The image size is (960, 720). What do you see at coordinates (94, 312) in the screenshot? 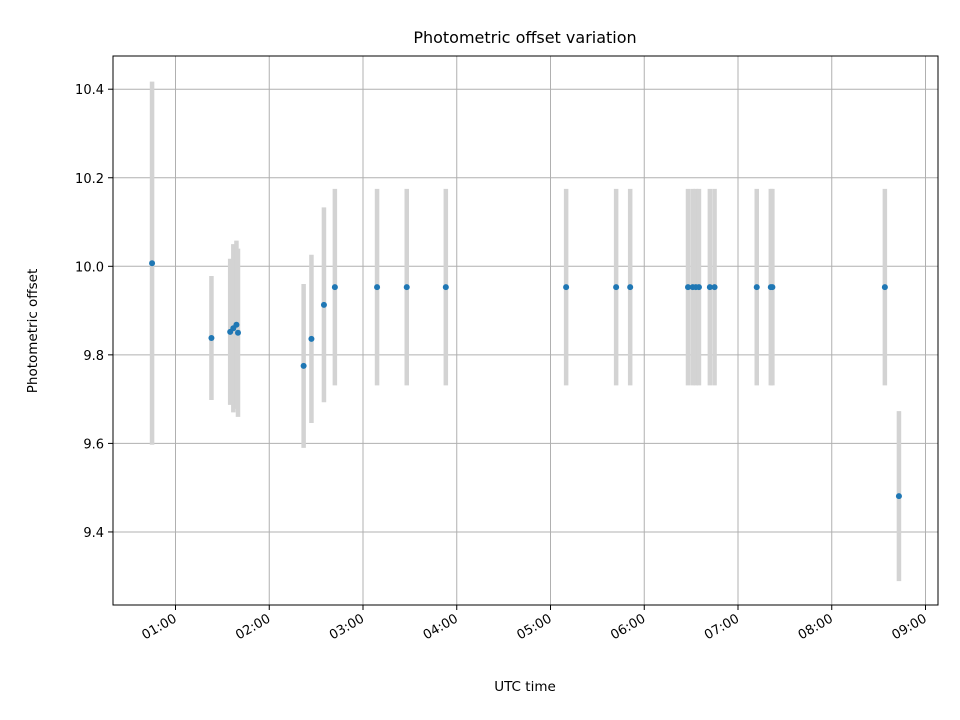
I see `y-axis-ticks: 9.4 9.6 9.8 10.0 10.2 10.4` at bounding box center [94, 312].